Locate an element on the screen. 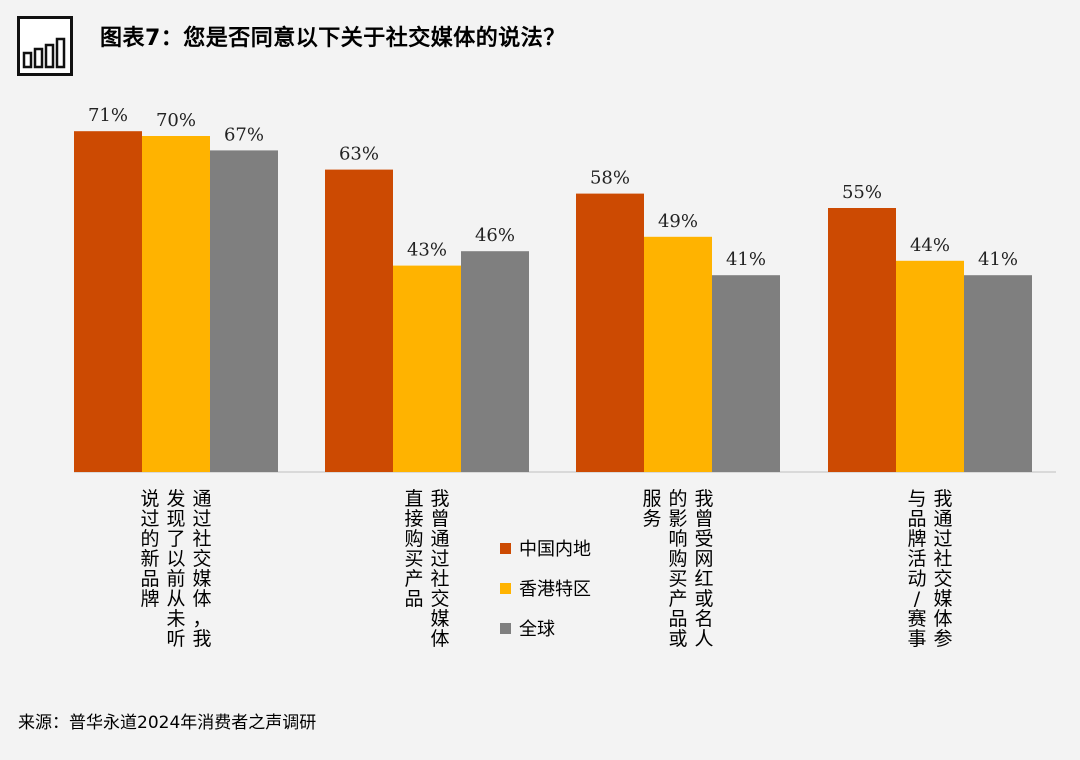 The height and width of the screenshot is (760, 1080). category-label-char: 听 is located at coordinates (175, 639).